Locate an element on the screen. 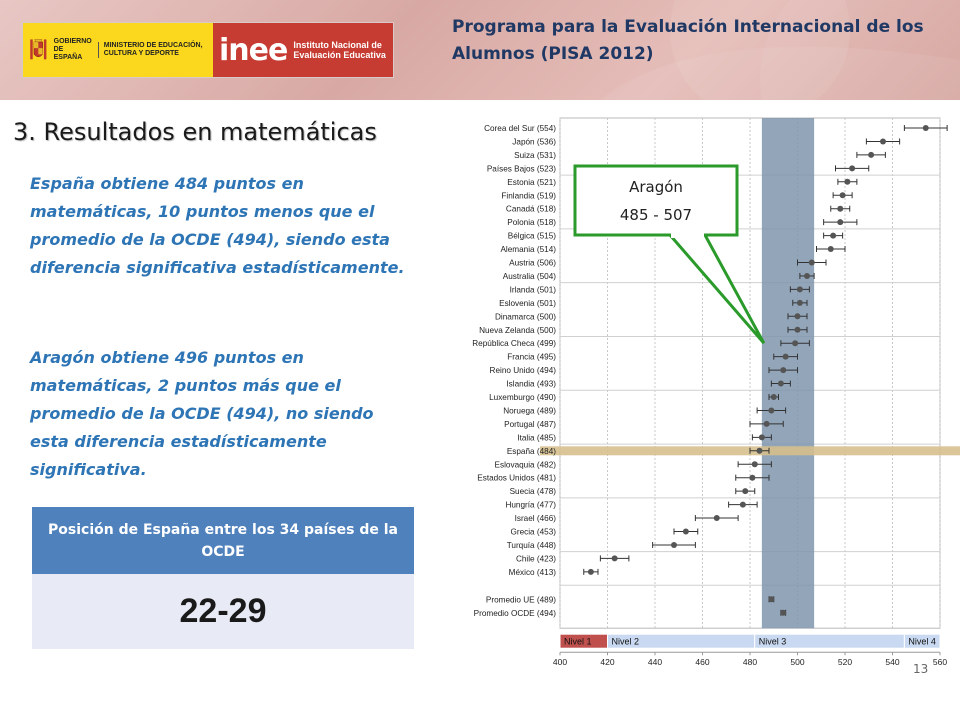 The height and width of the screenshot is (720, 960). country-row: Chile (423) is located at coordinates (573, 558).